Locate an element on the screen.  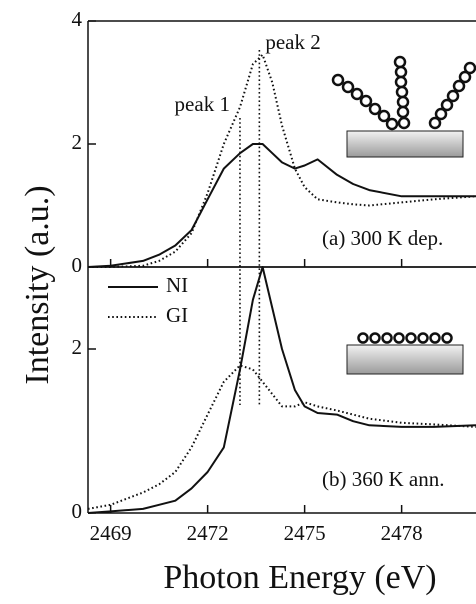
x-tick-label: 2469 is located at coordinates (111, 533).